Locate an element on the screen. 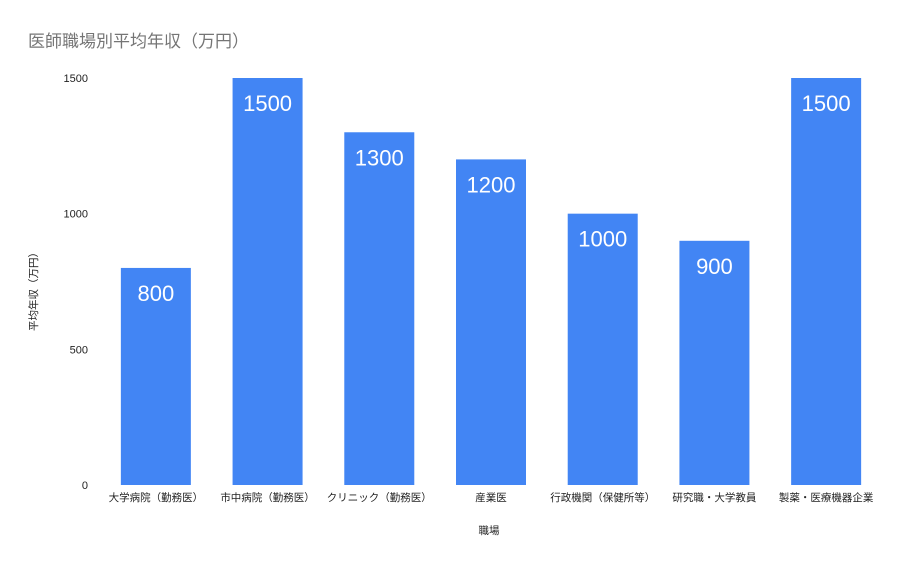 The height and width of the screenshot is (565, 913). y-axis-ticks: 0 500 1000 1500 is located at coordinates (76, 282).